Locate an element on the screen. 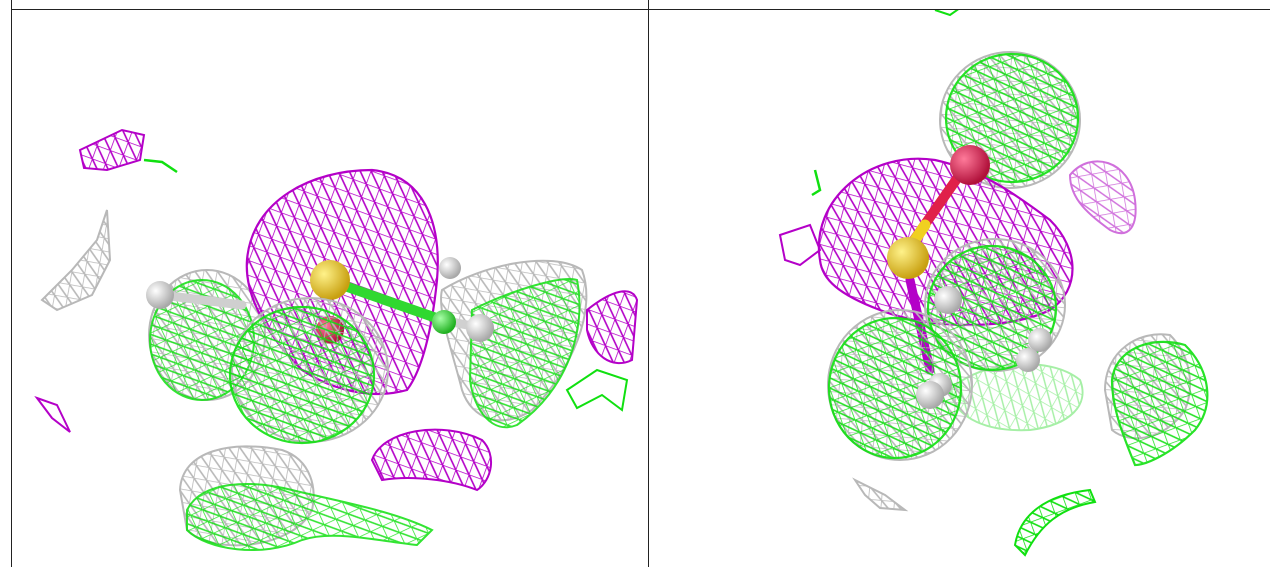  carbon-atom is located at coordinates (444, 322).